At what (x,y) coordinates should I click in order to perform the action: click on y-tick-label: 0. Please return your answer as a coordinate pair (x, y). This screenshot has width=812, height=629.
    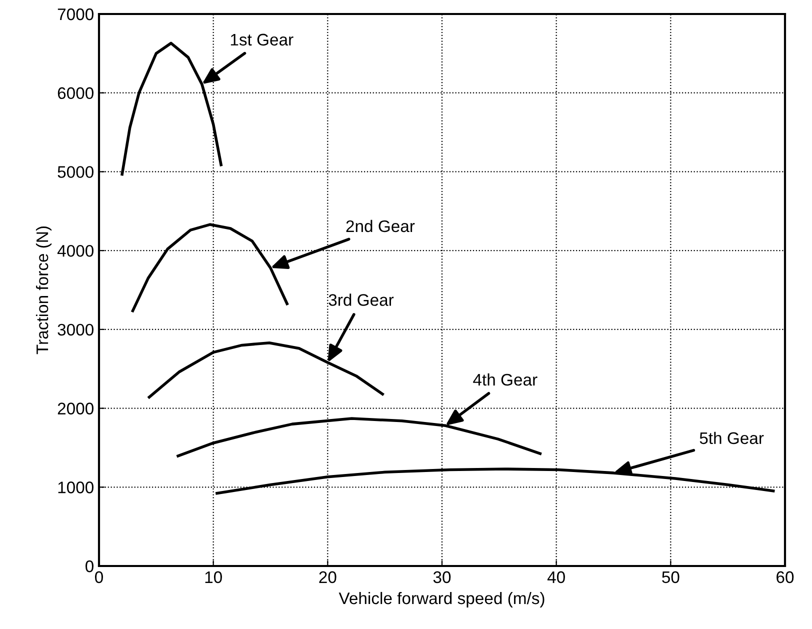
    Looking at the image, I should click on (90, 566).